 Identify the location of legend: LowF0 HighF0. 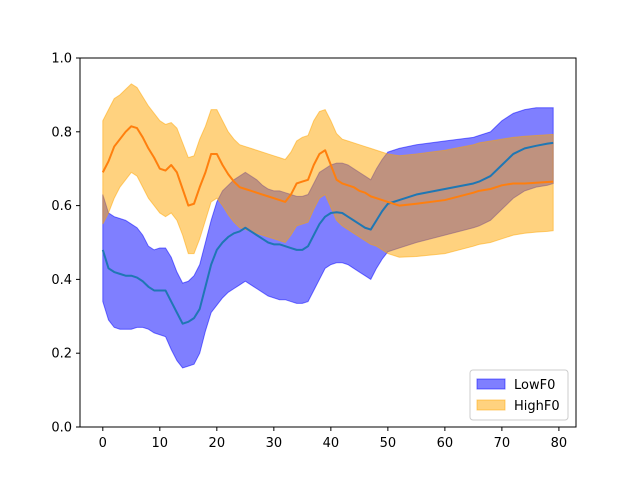
(519, 395).